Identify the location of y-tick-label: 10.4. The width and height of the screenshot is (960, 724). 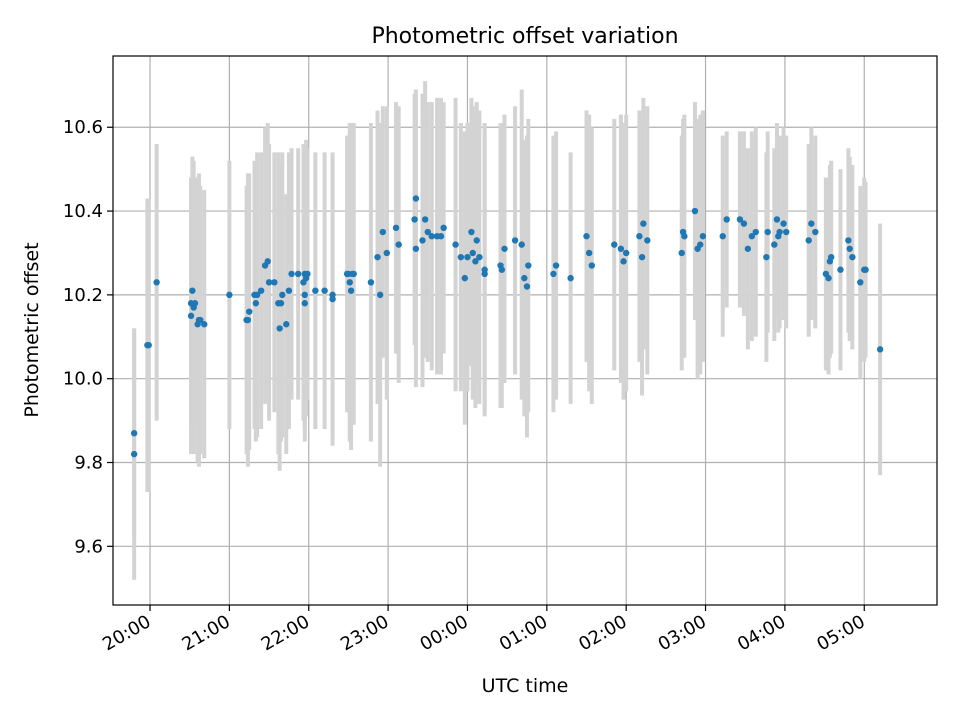
(83, 211).